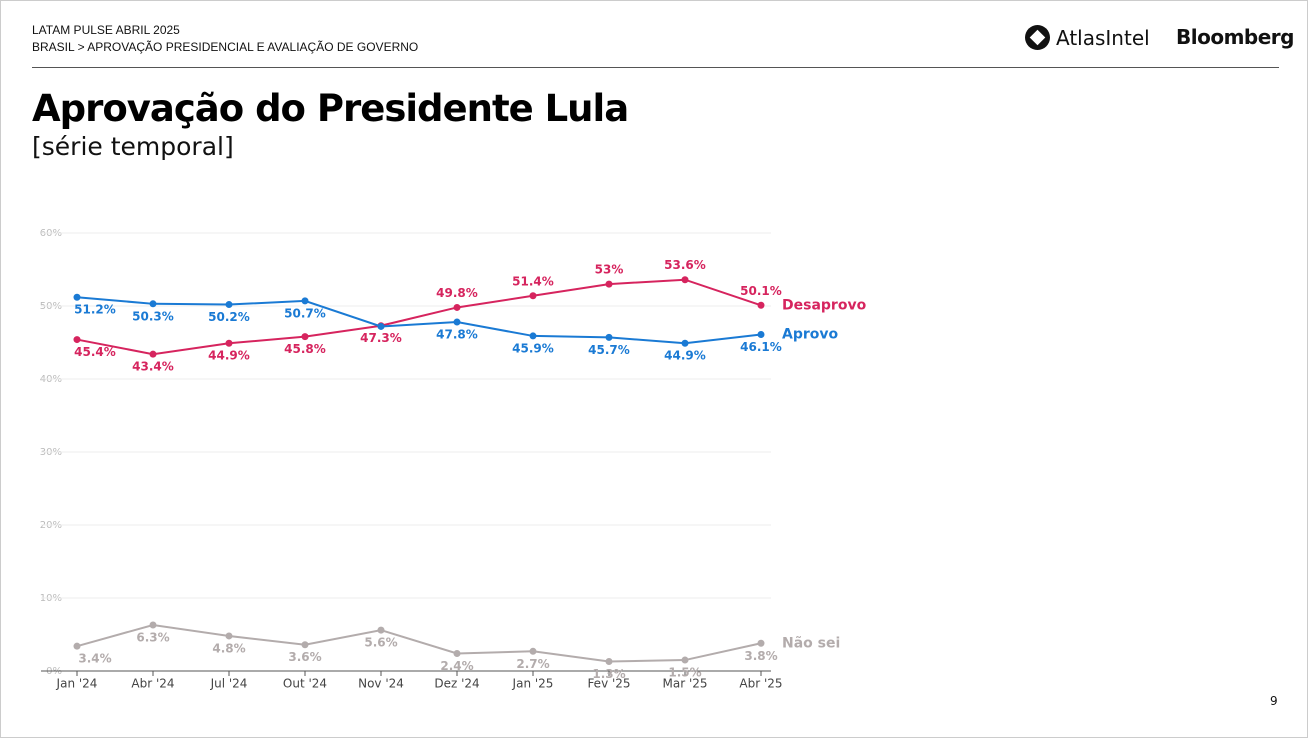  What do you see at coordinates (608, 684) in the screenshot?
I see `x-tick-label: Fev '25` at bounding box center [608, 684].